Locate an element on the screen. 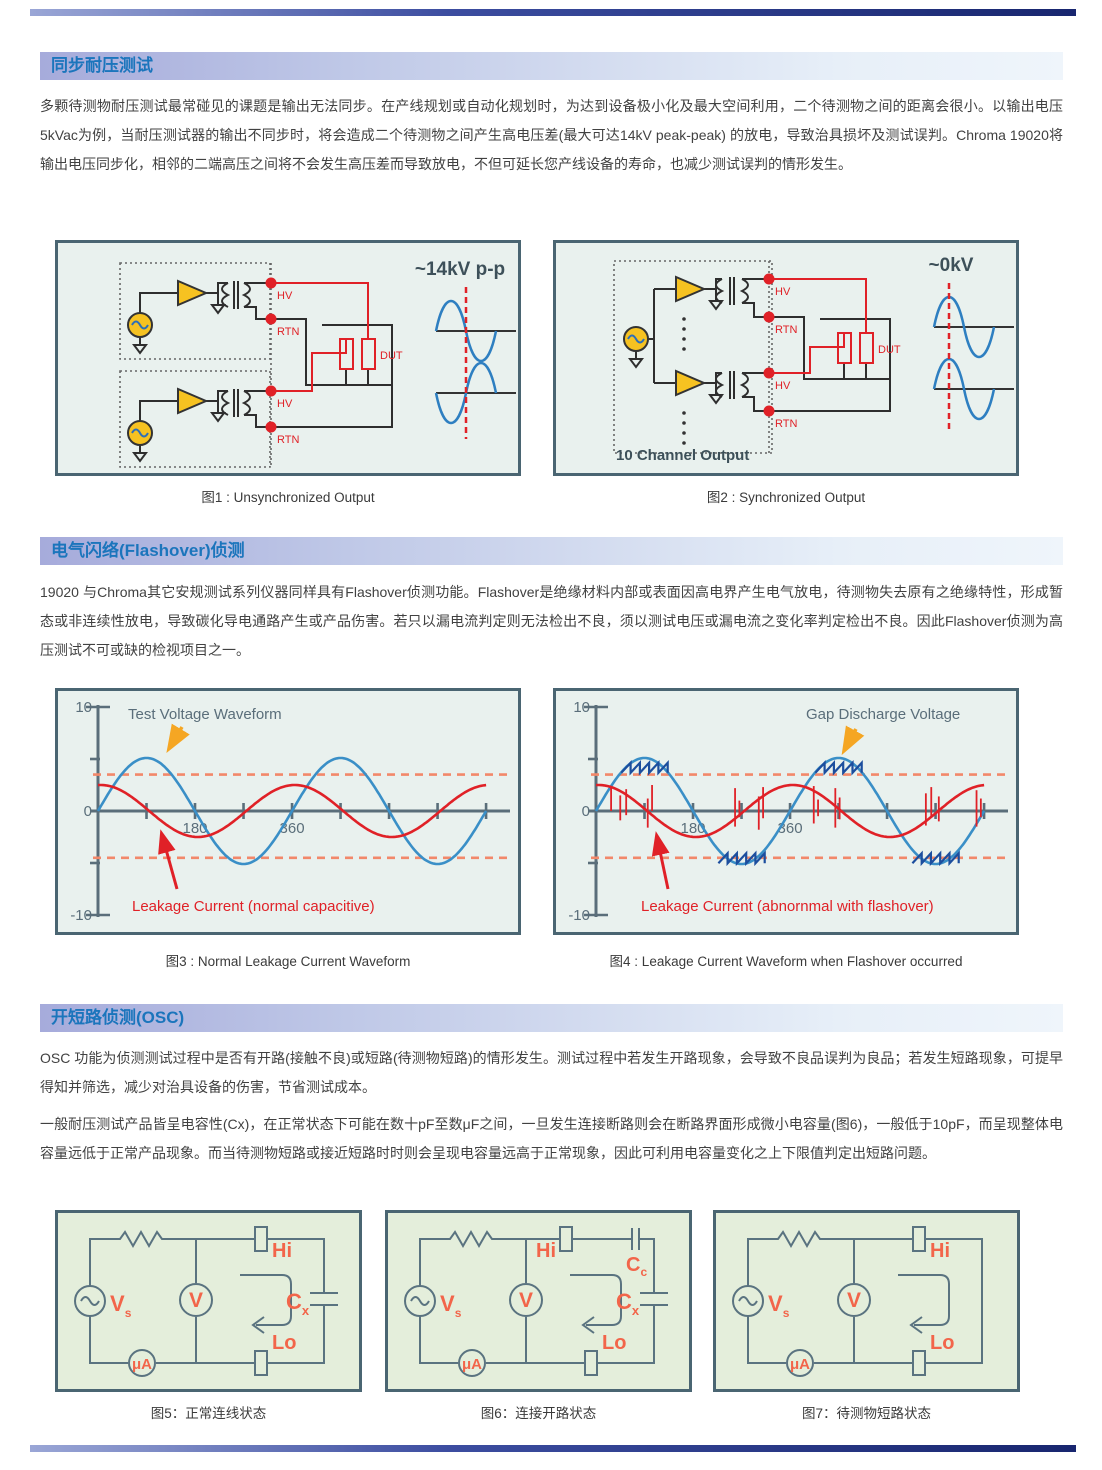 The image size is (1102, 1470). bottom-decor-bar is located at coordinates (553, 1448).